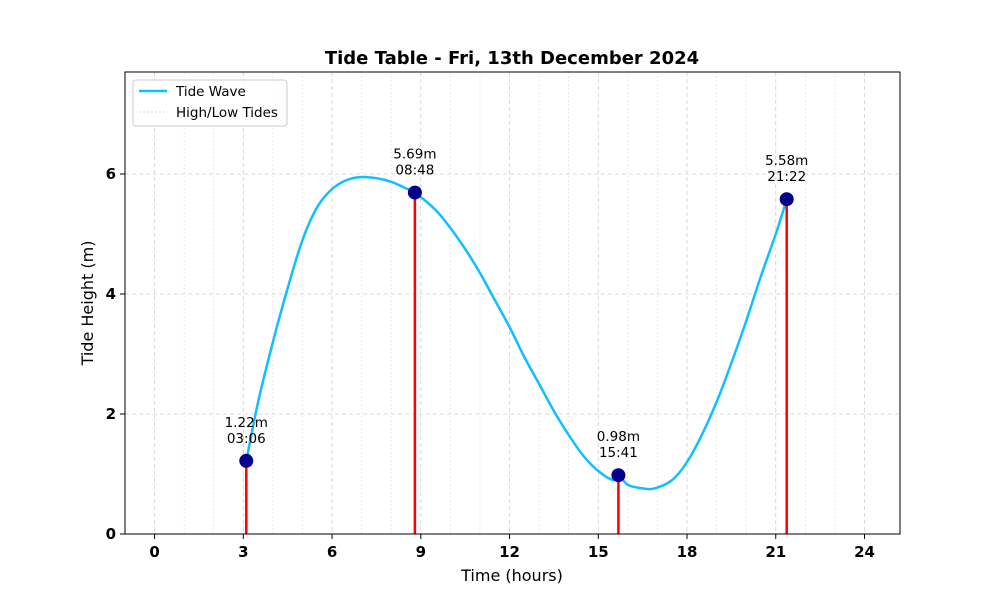 This screenshot has width=1000, height=600. I want to click on tide-time-label: 08:48, so click(414, 171).